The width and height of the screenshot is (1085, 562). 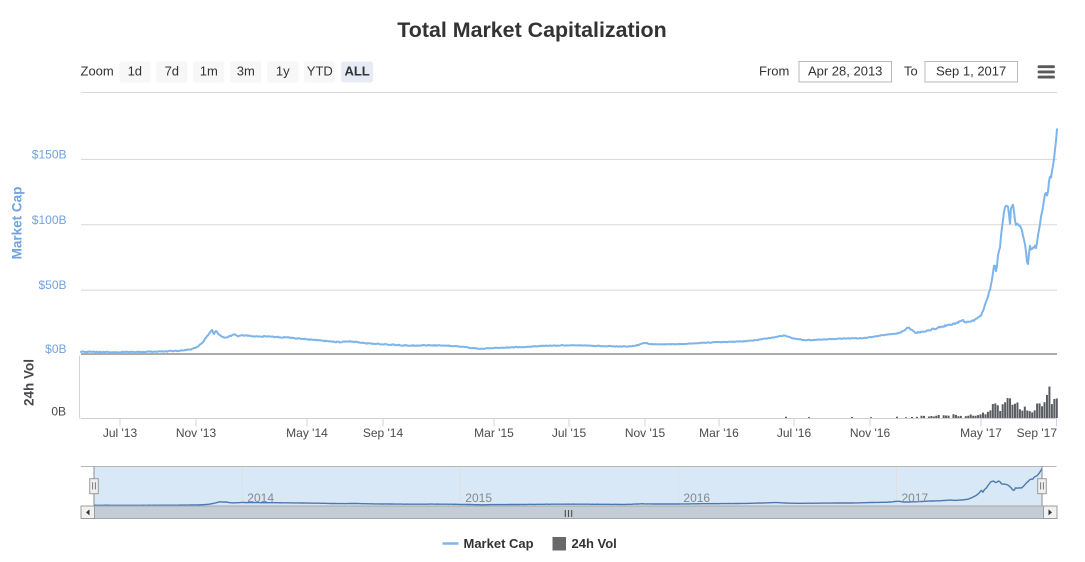 What do you see at coordinates (58, 412) in the screenshot?
I see `svg-text: 0B` at bounding box center [58, 412].